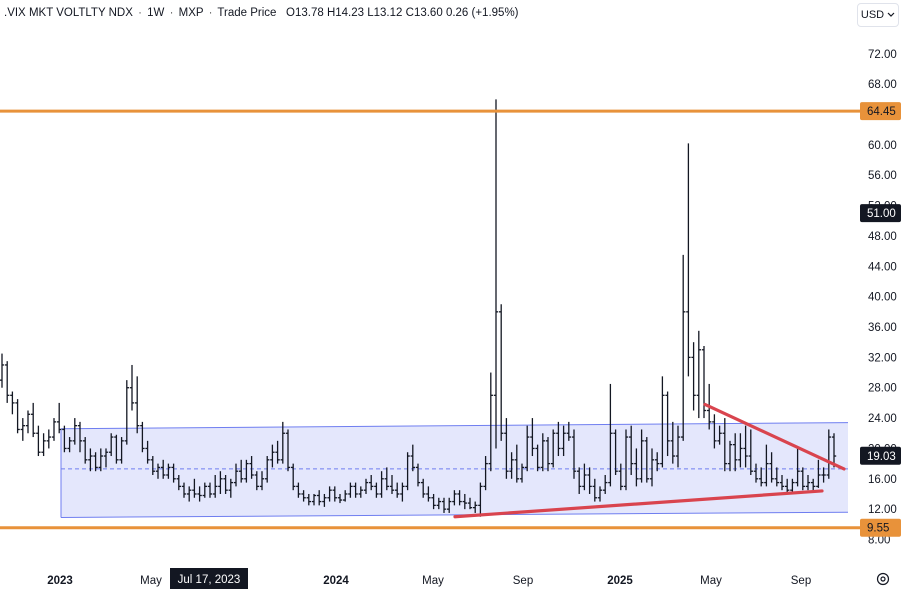  I want to click on price-tick-label: 12.00, so click(882, 510).